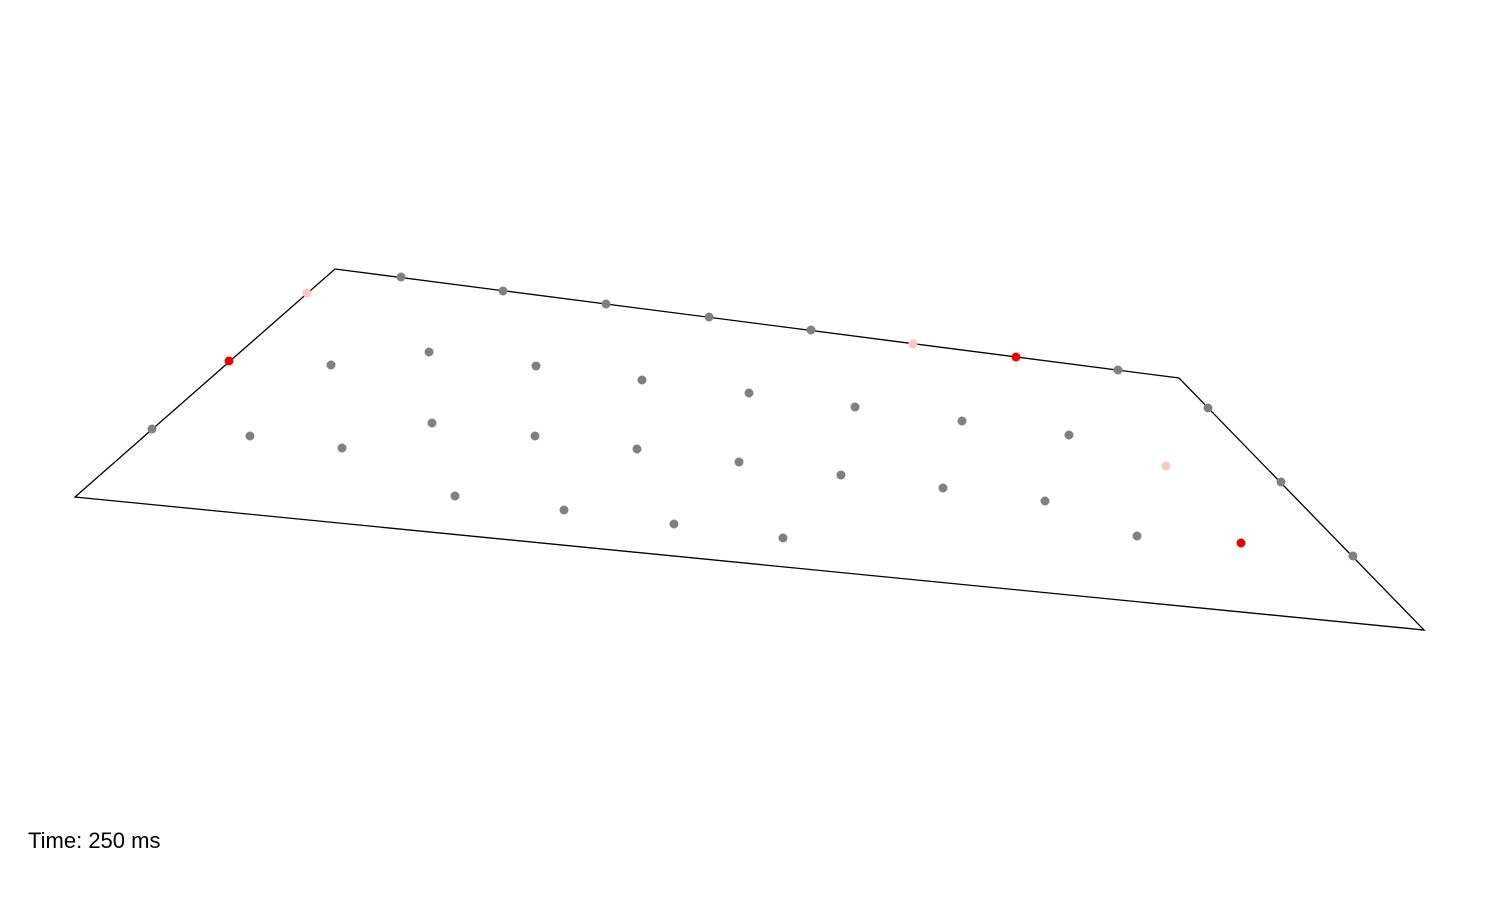 This screenshot has height=900, width=1500. What do you see at coordinates (107, 840) in the screenshot?
I see `time-value: 250` at bounding box center [107, 840].